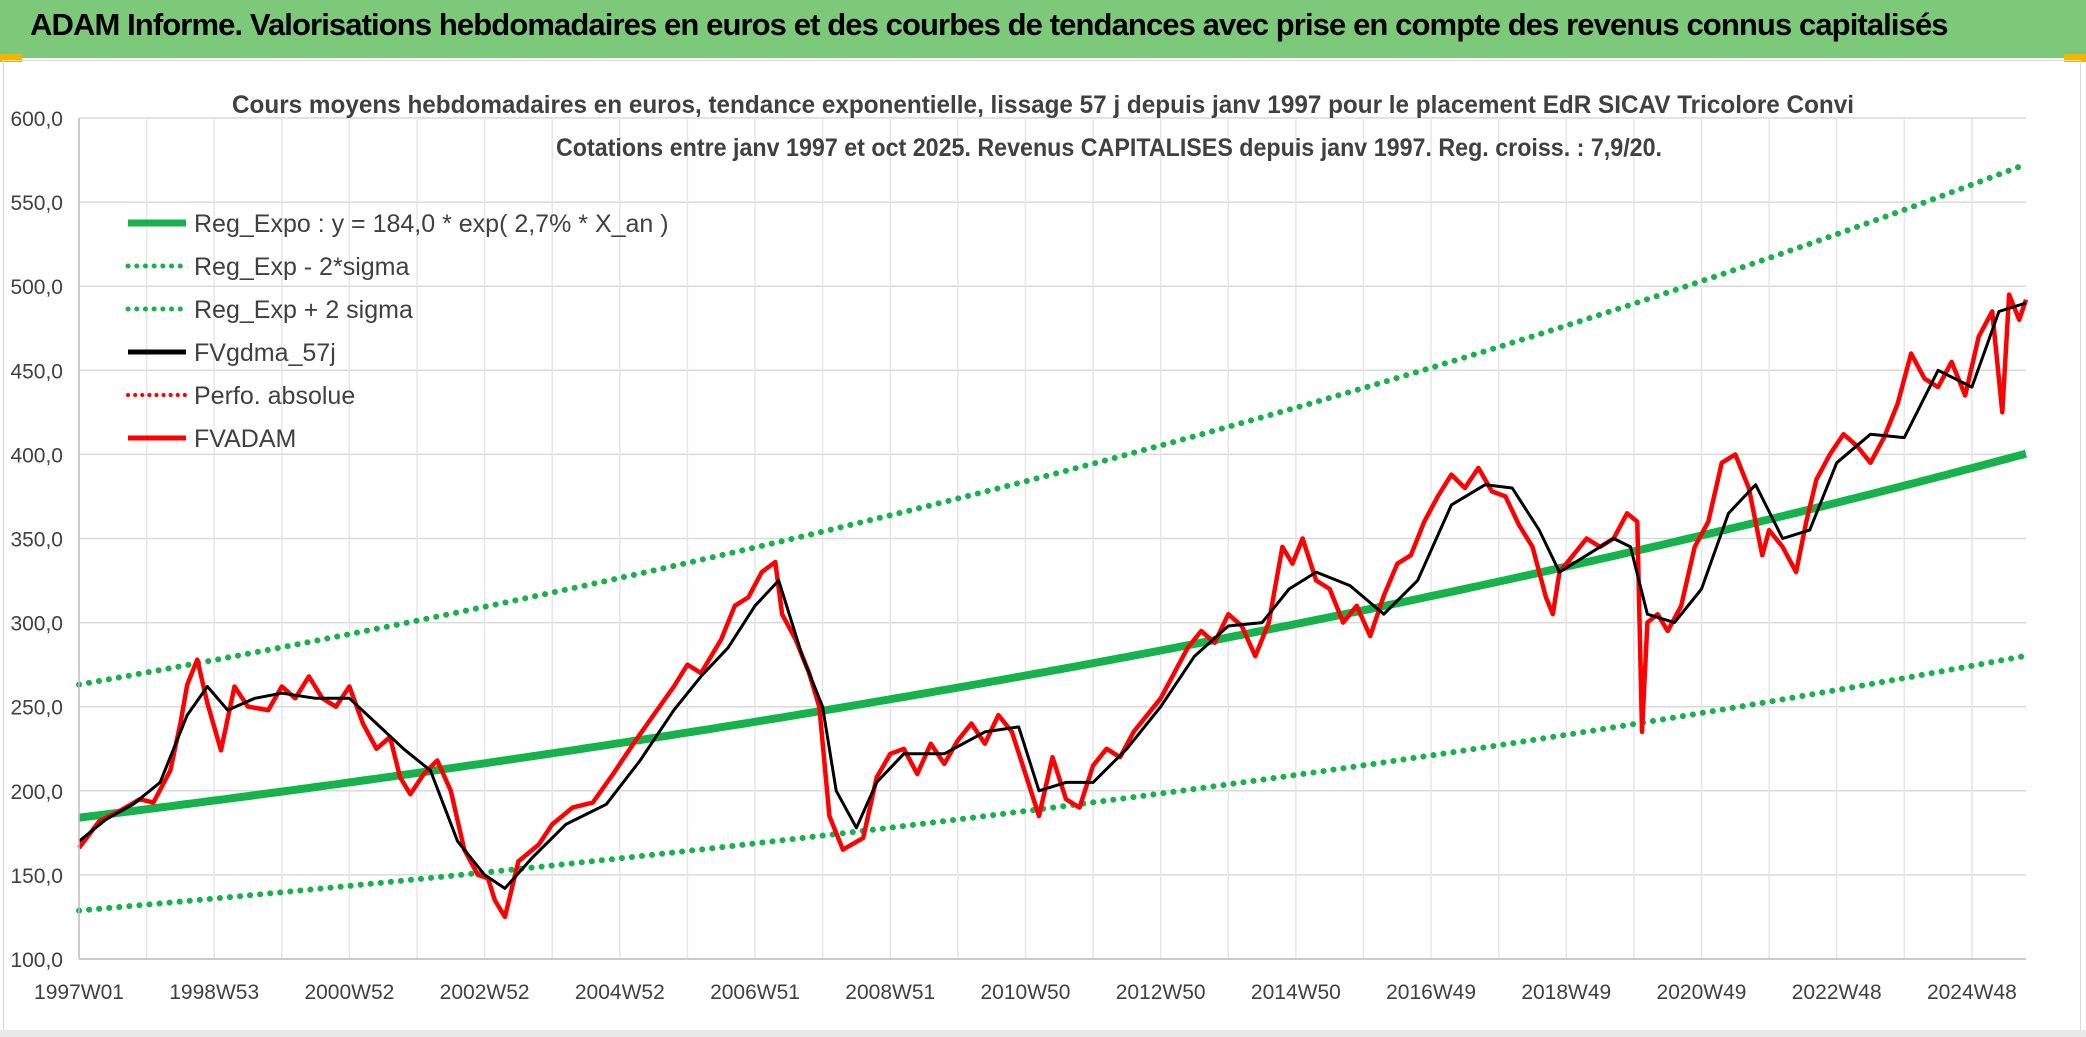  Describe the element at coordinates (36, 287) in the screenshot. I see `y-tick-label: 500,0` at that location.